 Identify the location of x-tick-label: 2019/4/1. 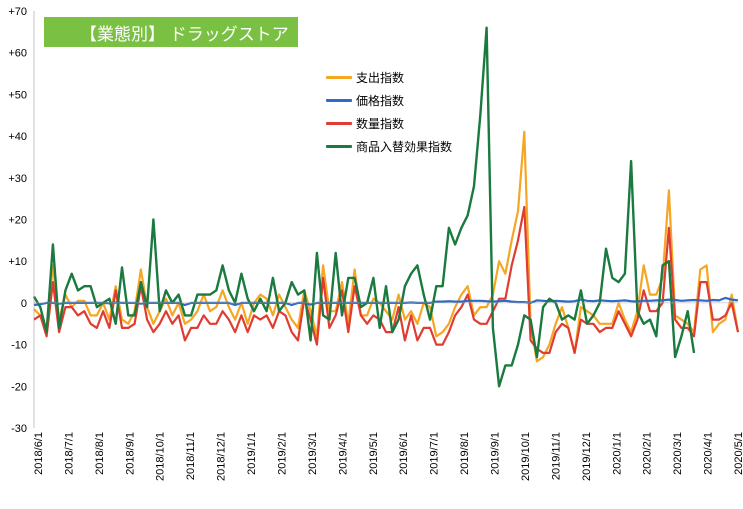
(343, 453).